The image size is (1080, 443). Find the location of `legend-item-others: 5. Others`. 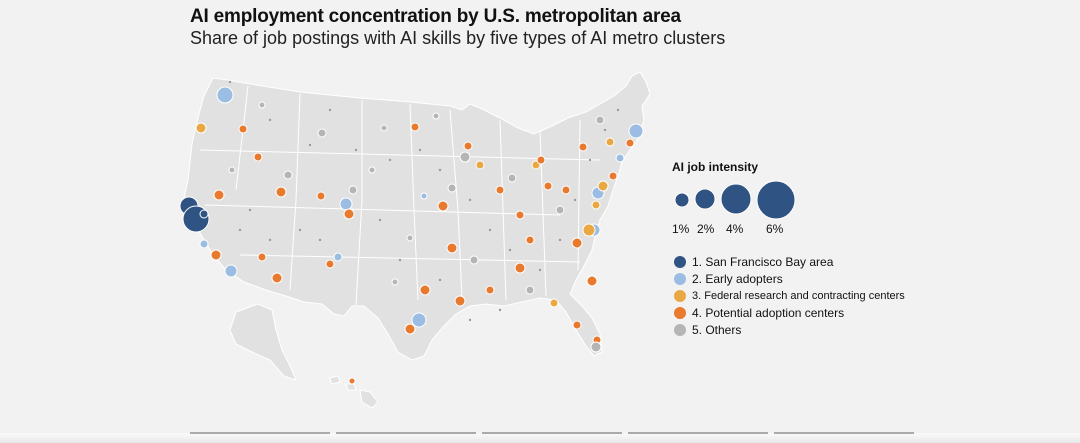

legend-item-others: 5. Others is located at coordinates (706, 330).